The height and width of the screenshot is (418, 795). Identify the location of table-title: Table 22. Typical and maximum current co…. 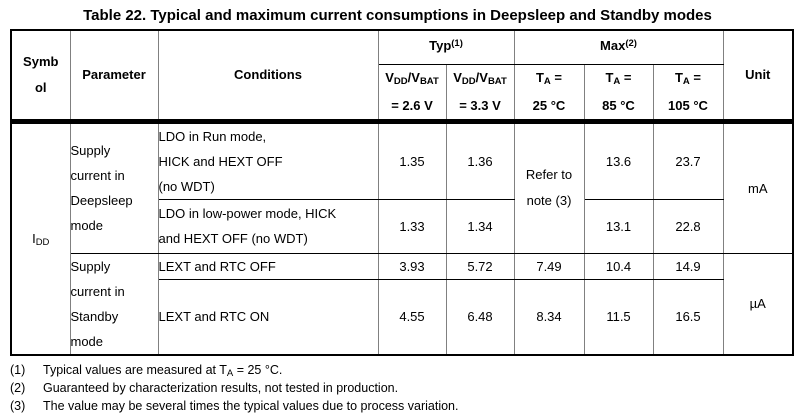
(397, 15).